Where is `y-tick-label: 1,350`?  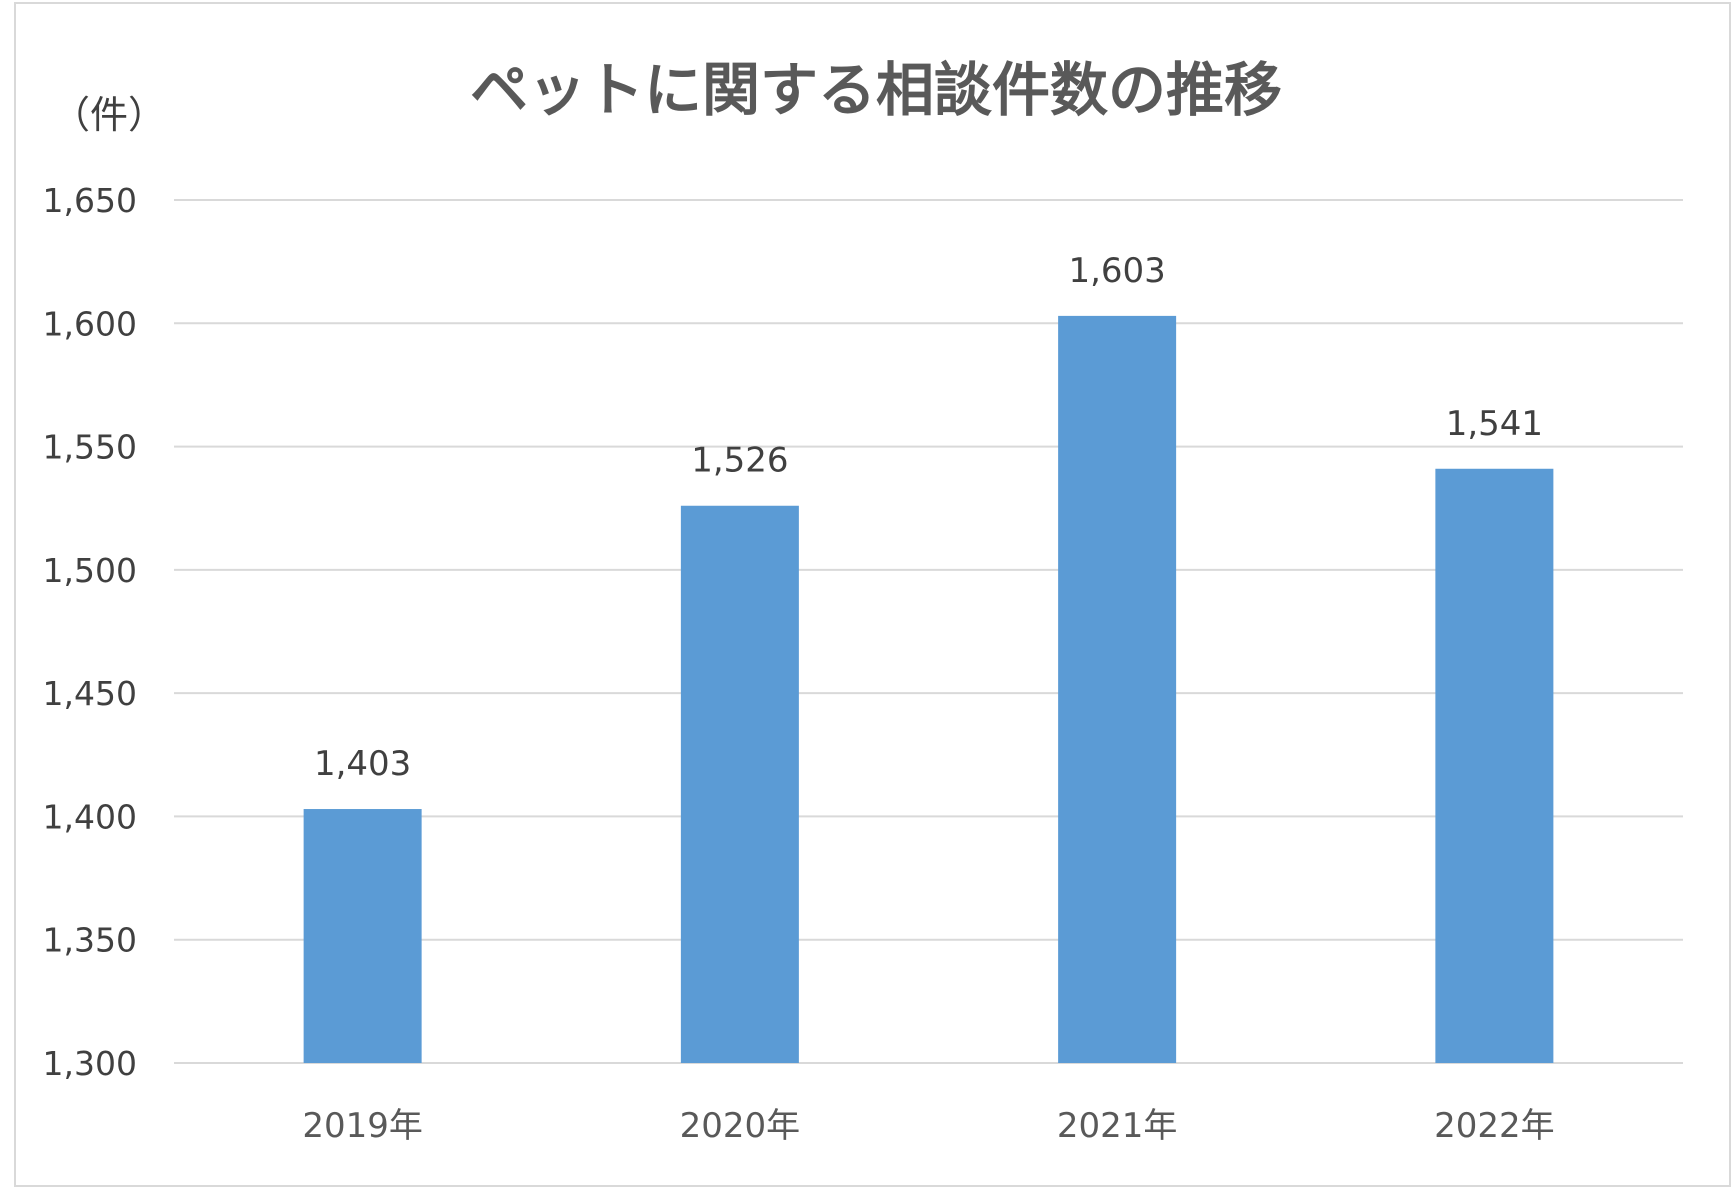
y-tick-label: 1,350 is located at coordinates (90, 940).